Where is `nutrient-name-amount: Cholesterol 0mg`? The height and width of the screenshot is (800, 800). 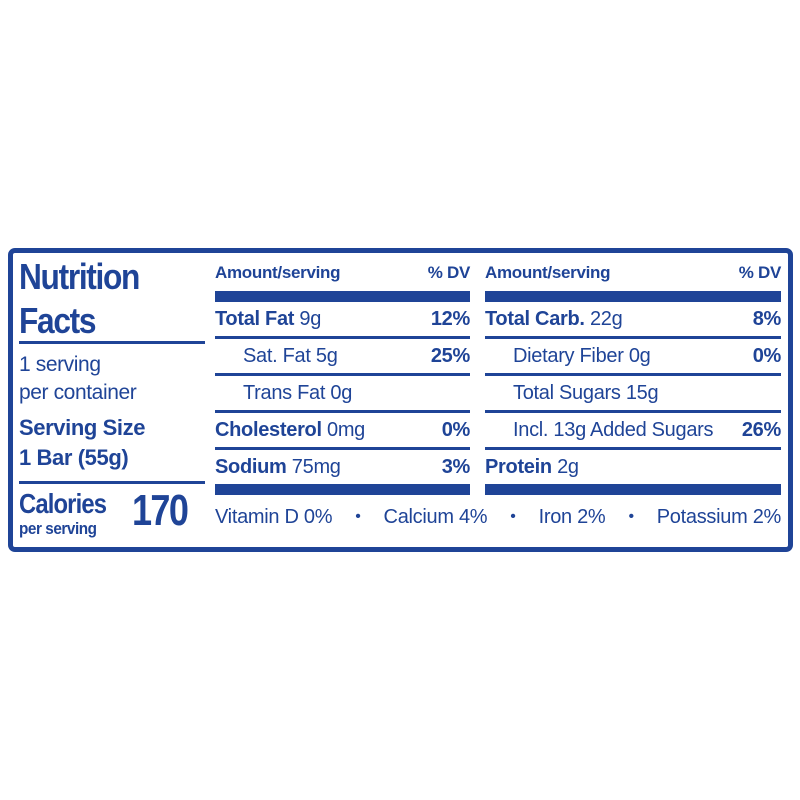 nutrient-name-amount: Cholesterol 0mg is located at coordinates (290, 429).